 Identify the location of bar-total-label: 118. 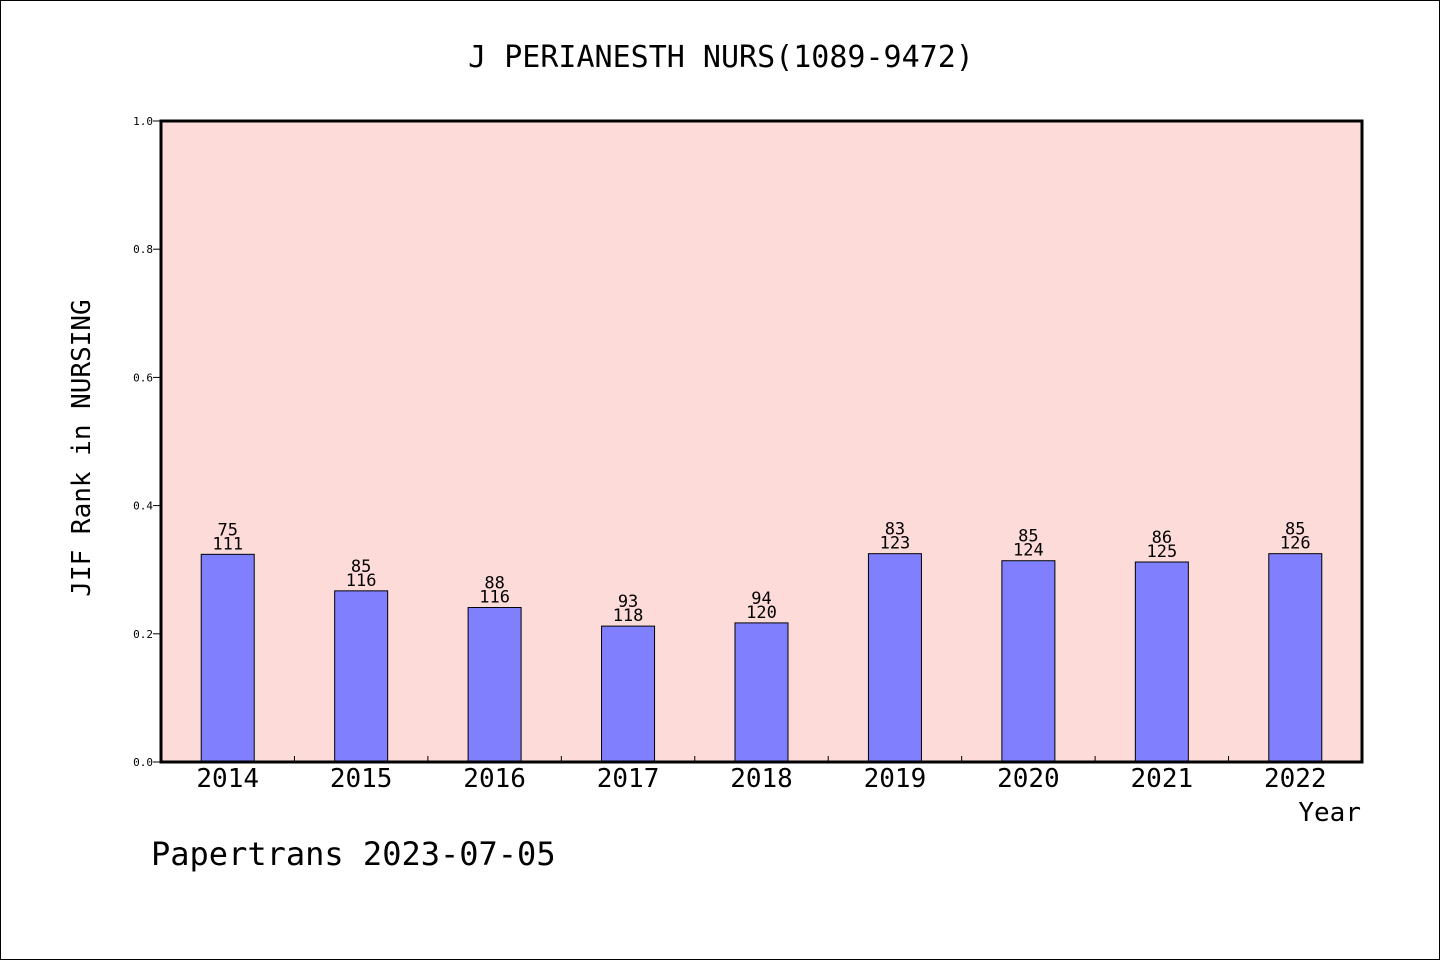
(628, 616).